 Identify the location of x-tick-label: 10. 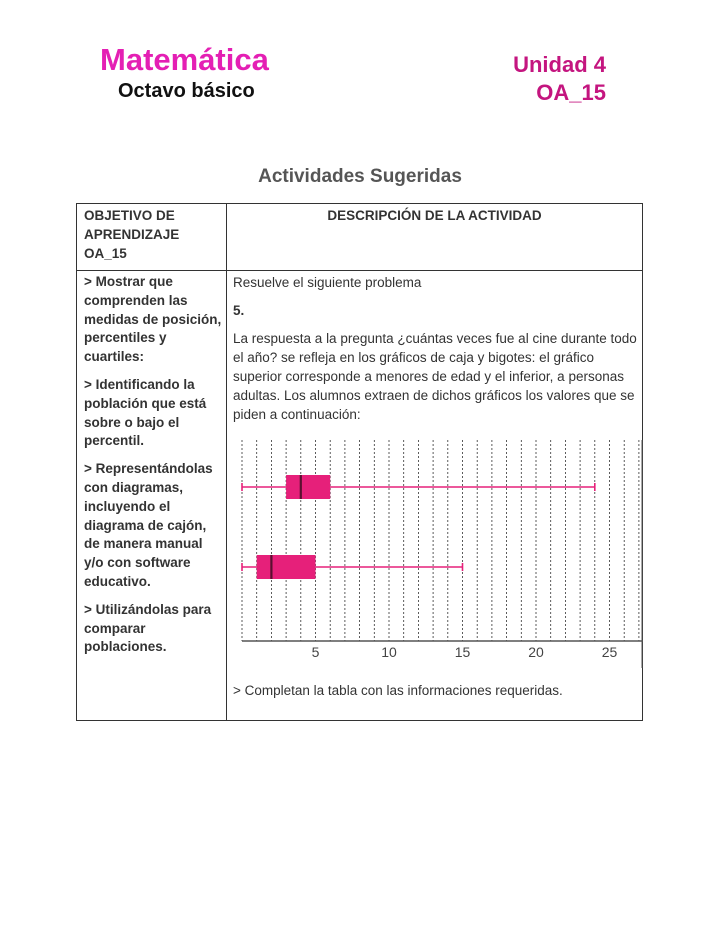
(389, 652).